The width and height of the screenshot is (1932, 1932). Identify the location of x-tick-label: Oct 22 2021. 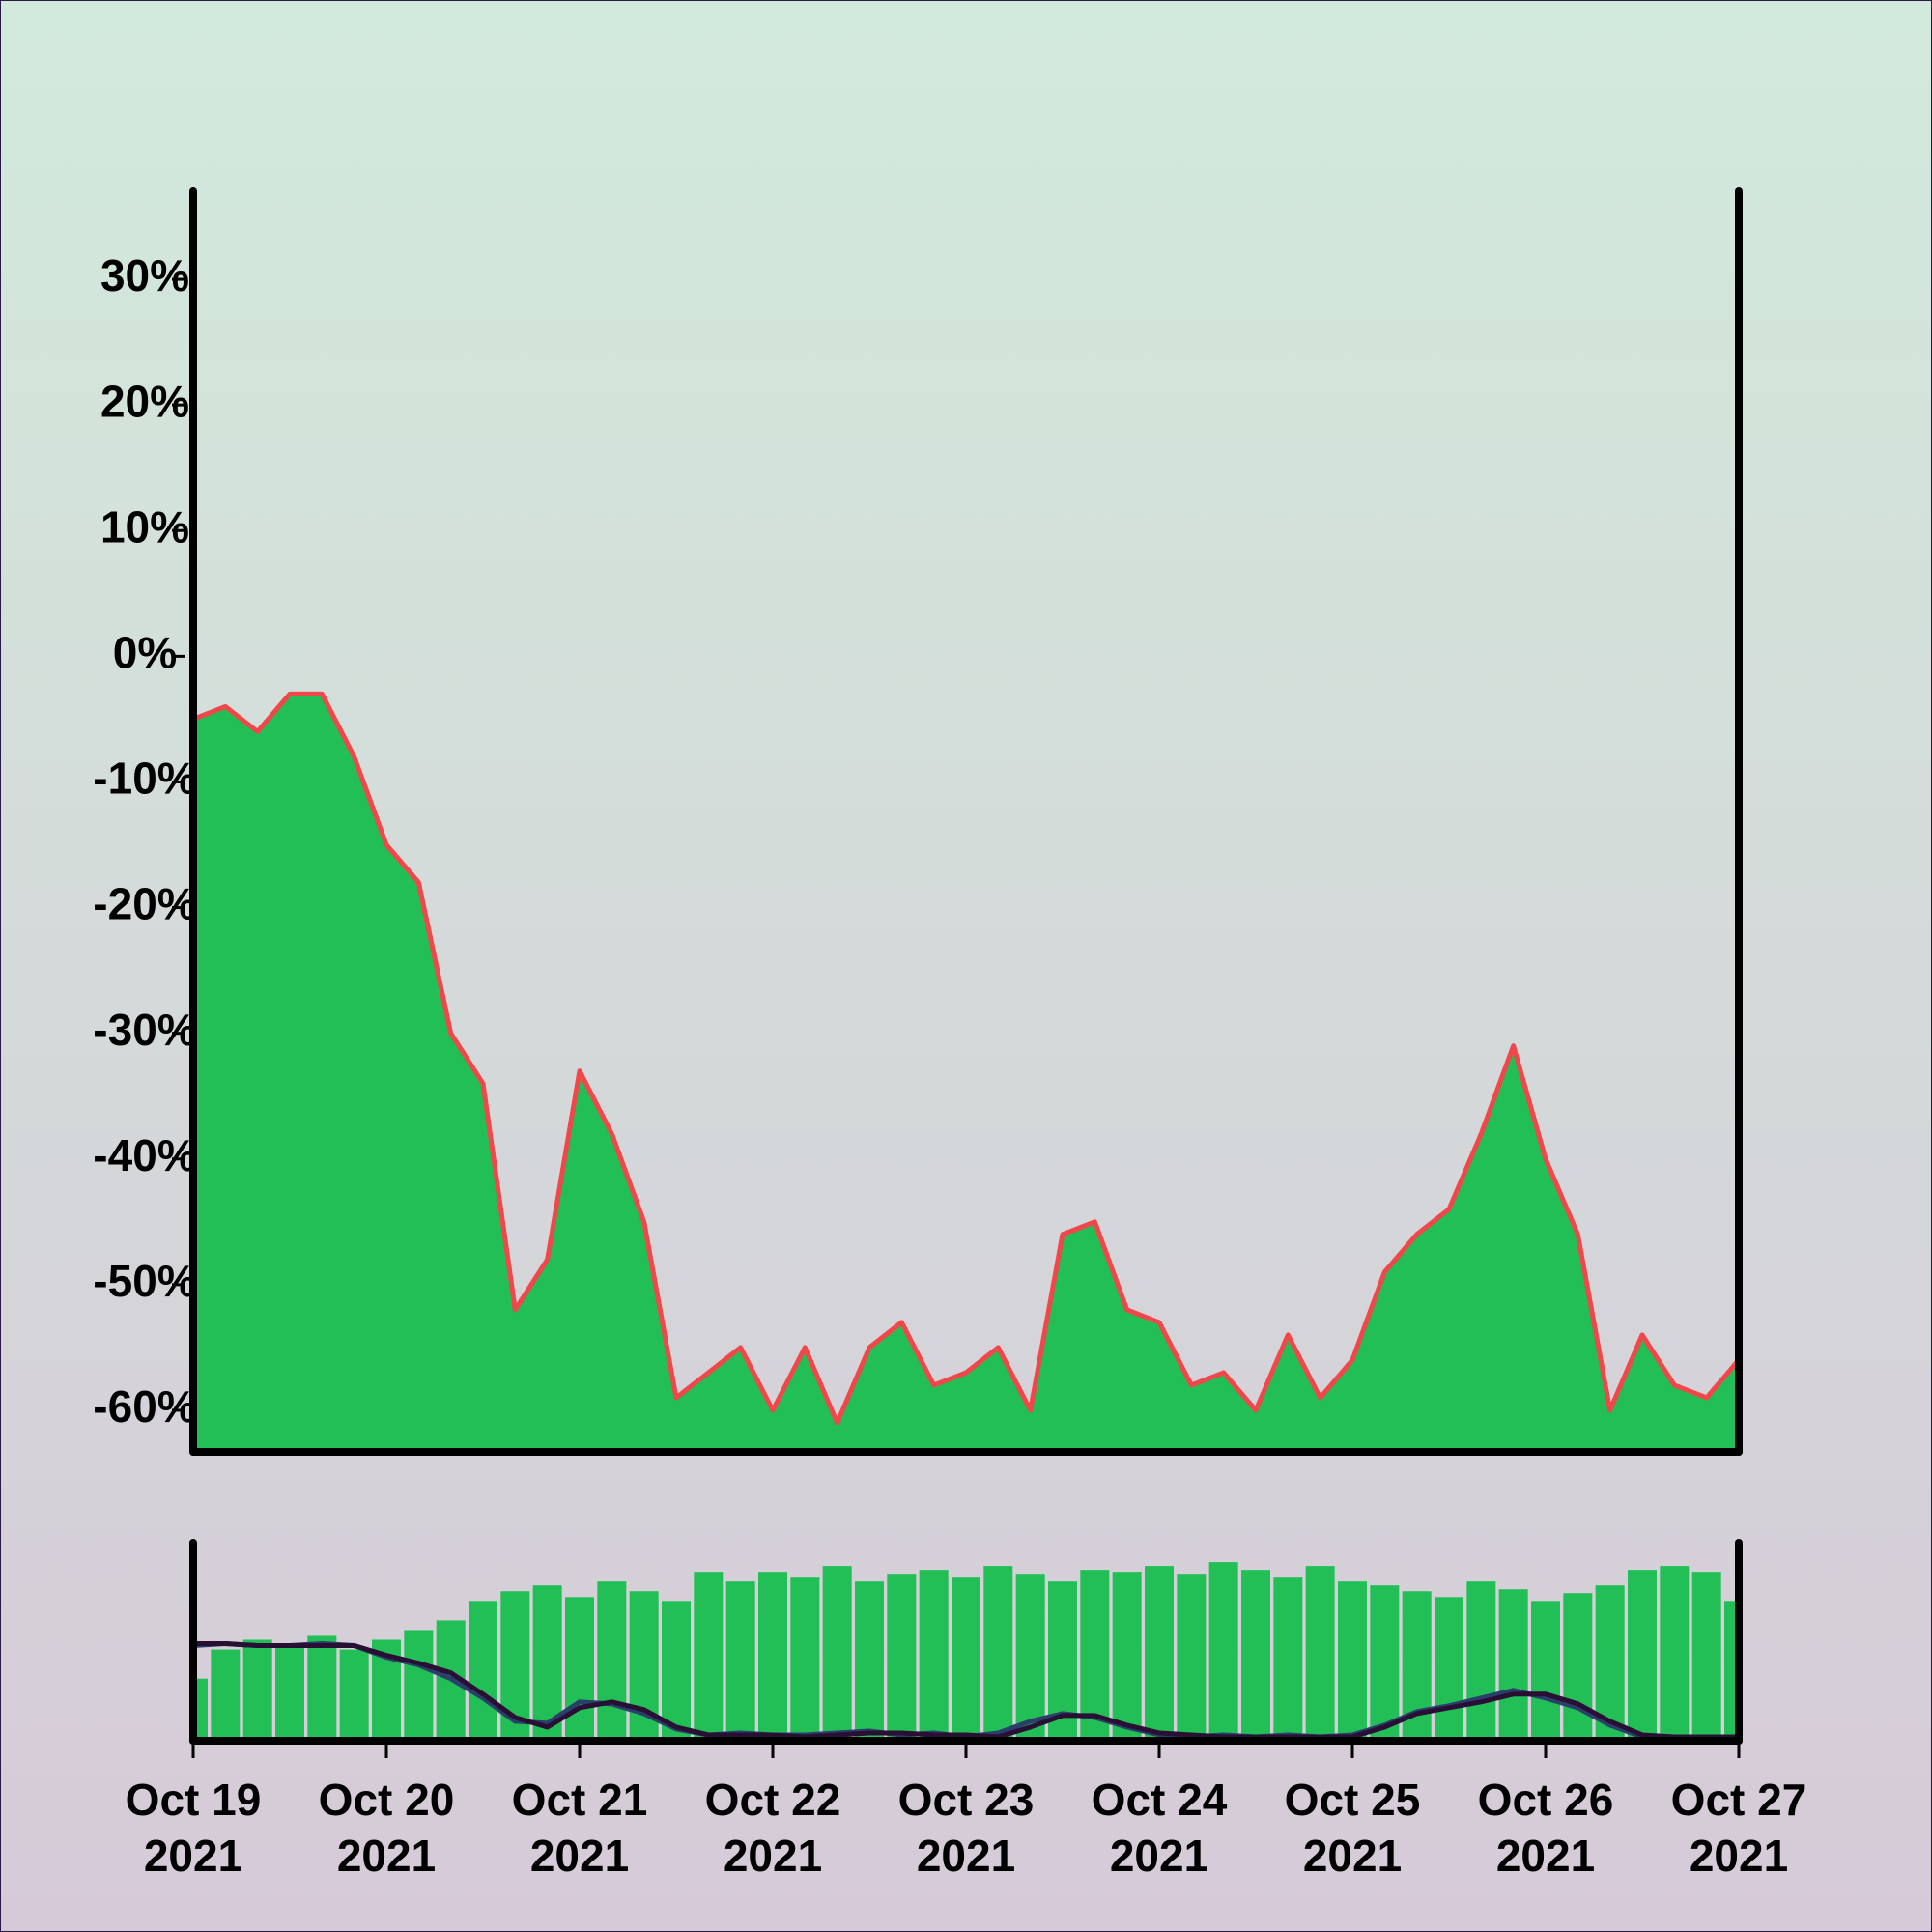
(772, 1828).